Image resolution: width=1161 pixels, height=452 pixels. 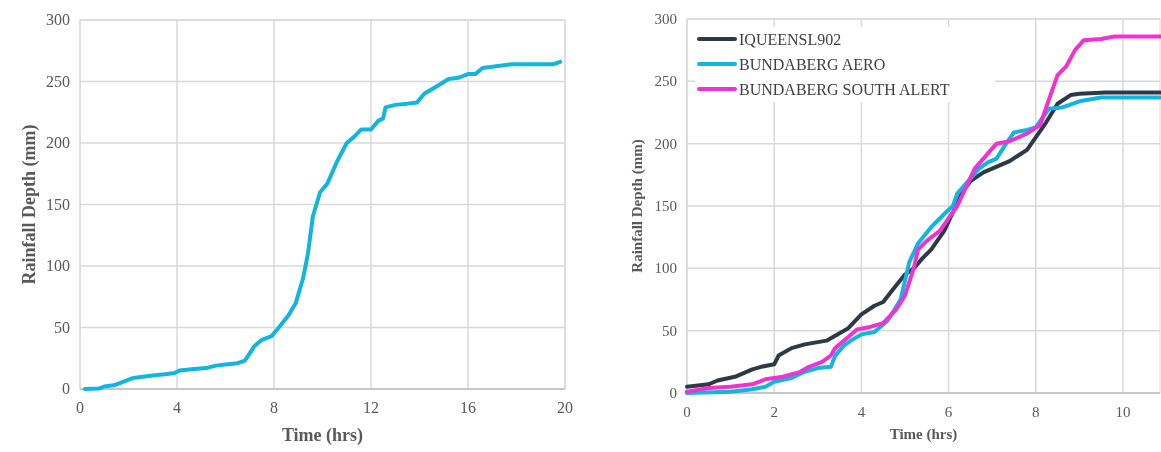 What do you see at coordinates (844, 89) in the screenshot?
I see `legend-label: BUNDABERG SOUTH ALERT` at bounding box center [844, 89].